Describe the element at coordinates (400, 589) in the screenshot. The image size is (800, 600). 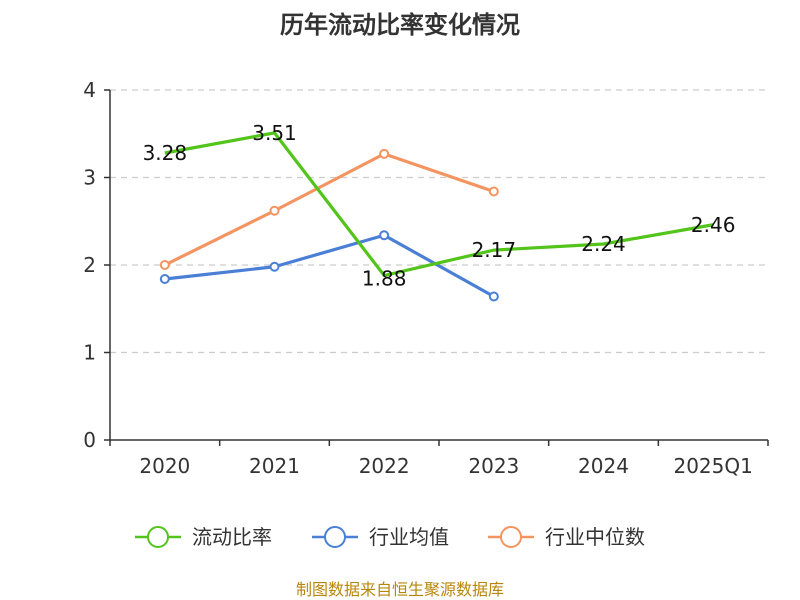
I see `source-note: 制图数据来自恒生聚源数据库` at that location.